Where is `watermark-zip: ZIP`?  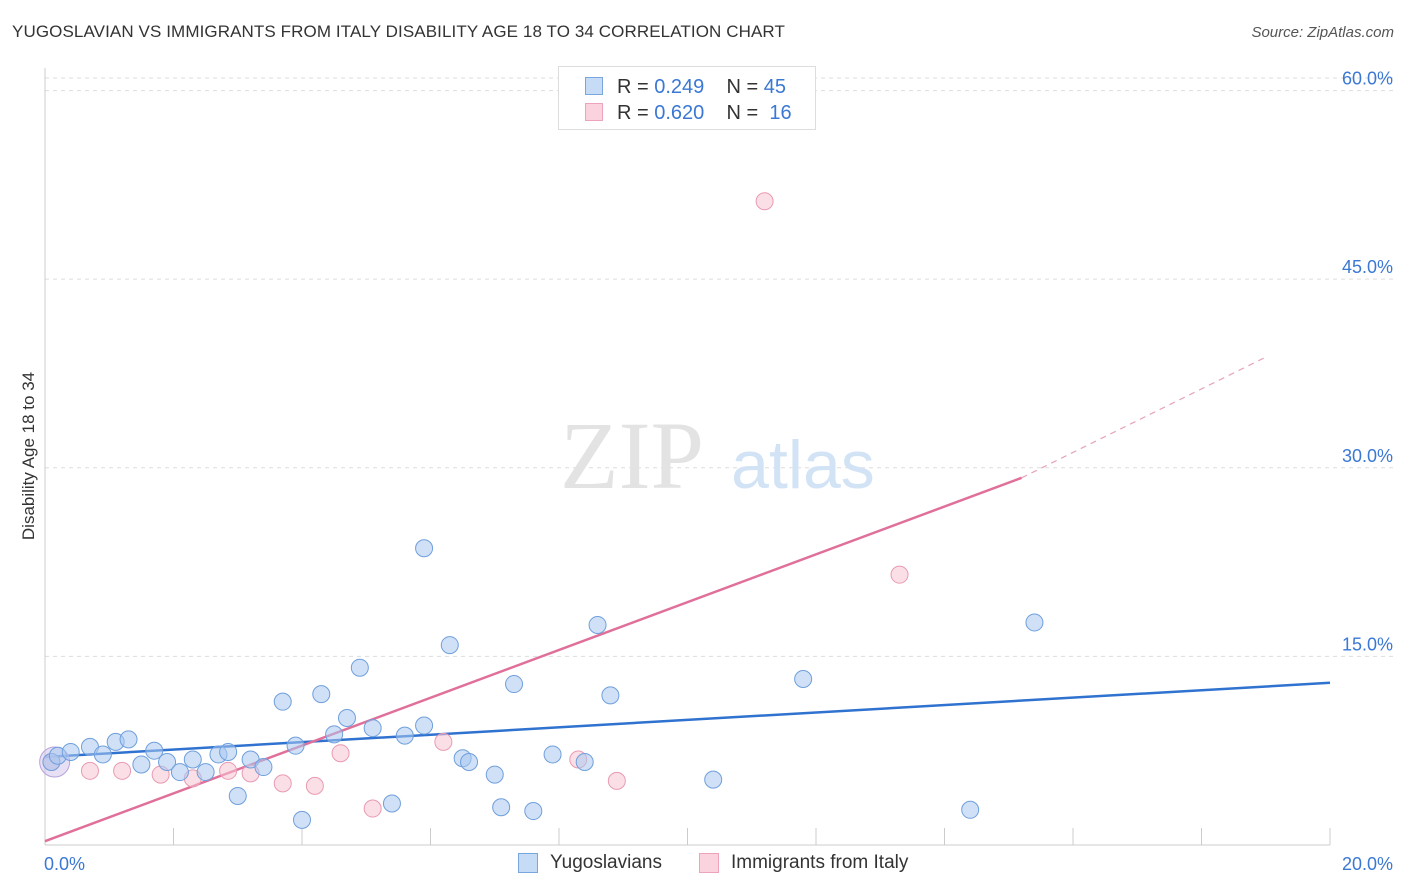 watermark-zip: ZIP is located at coordinates (632, 455).